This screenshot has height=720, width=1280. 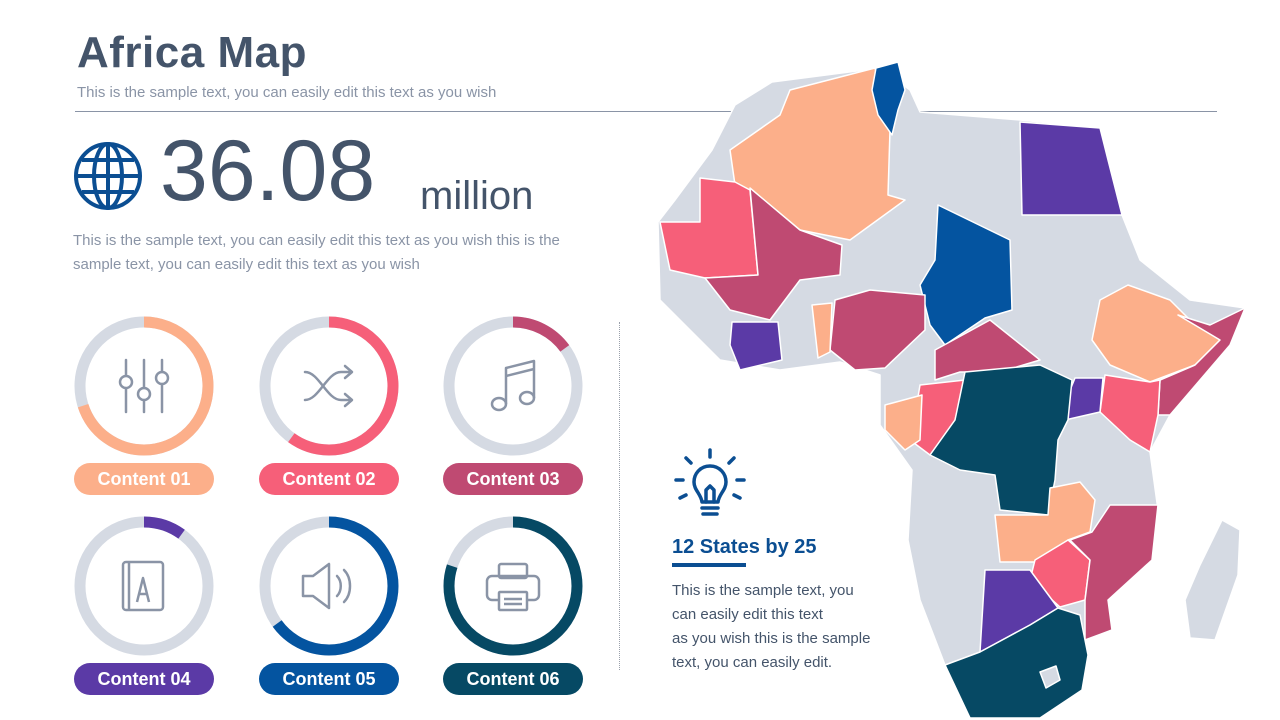 I want to click on printer-icon, so click(x=513, y=587).